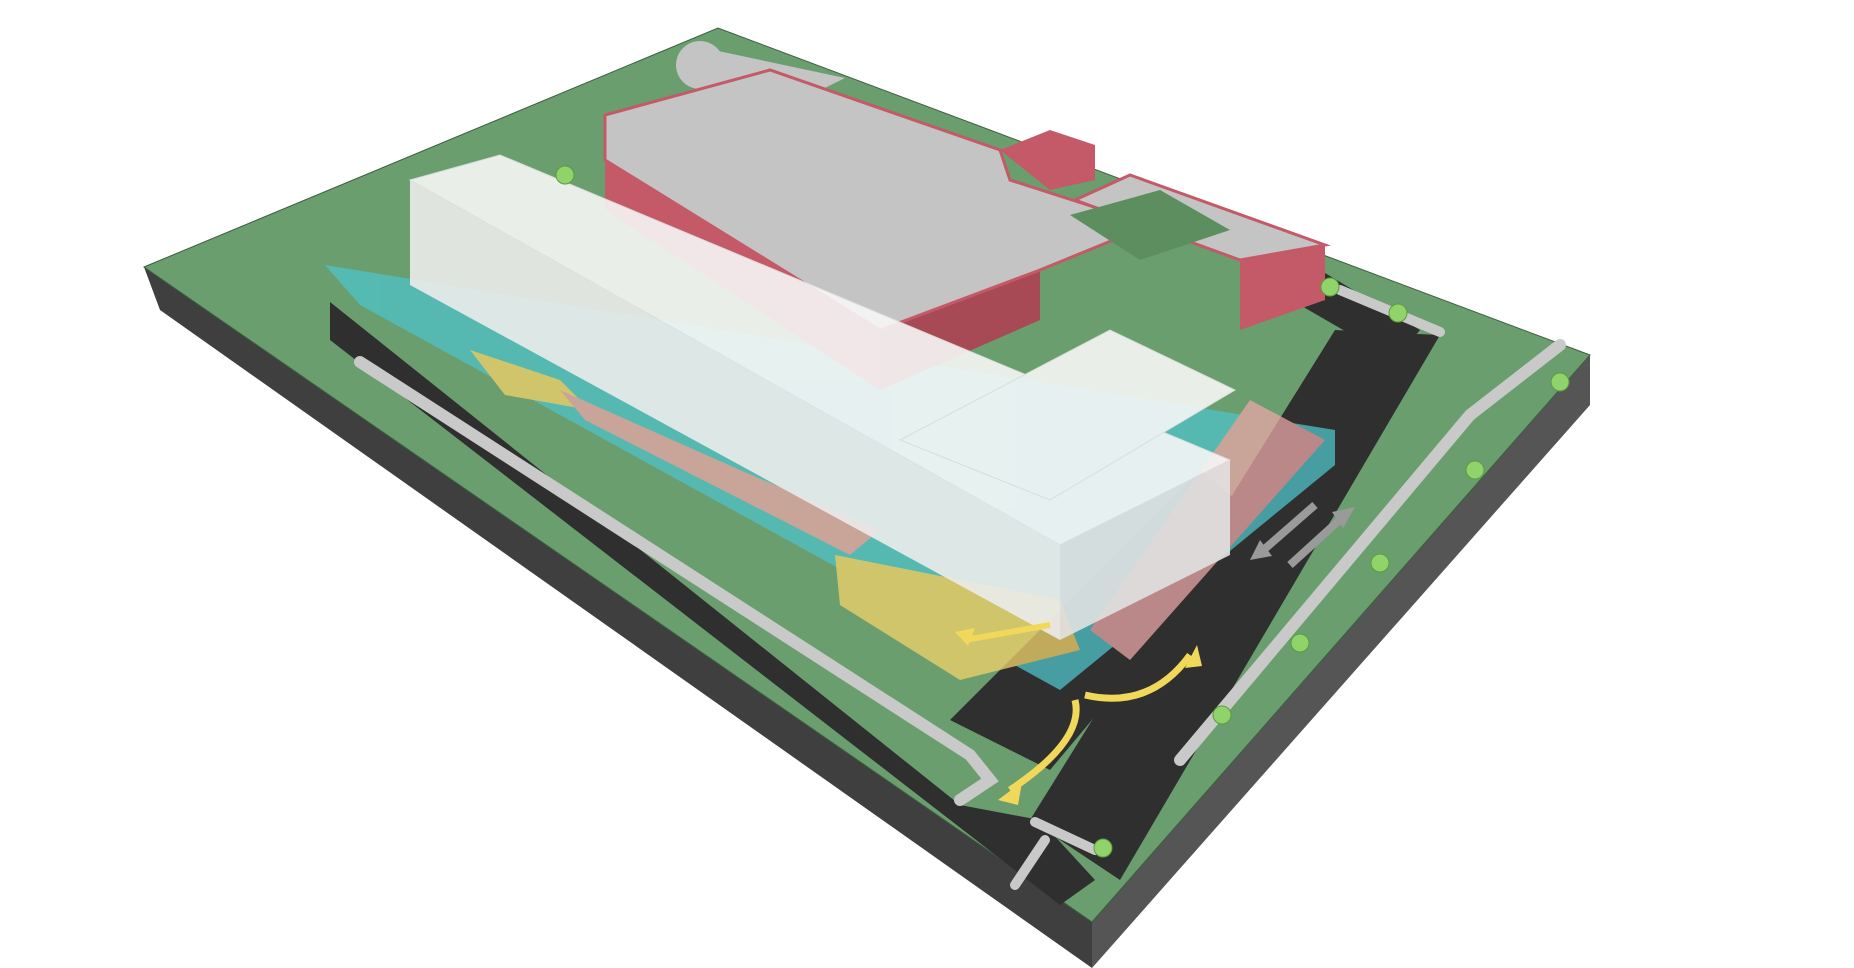  I want to click on access-arrow-right-head, so click(1193, 656).